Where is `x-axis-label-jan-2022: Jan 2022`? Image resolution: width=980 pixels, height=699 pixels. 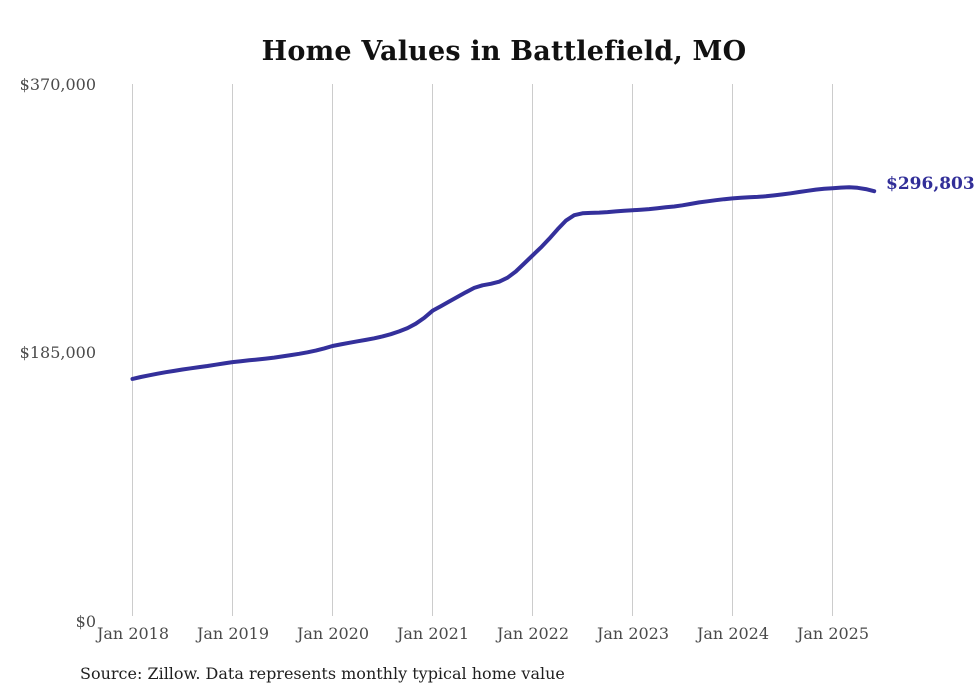
x-axis-label-jan-2022: Jan 2022 is located at coordinates (533, 633).